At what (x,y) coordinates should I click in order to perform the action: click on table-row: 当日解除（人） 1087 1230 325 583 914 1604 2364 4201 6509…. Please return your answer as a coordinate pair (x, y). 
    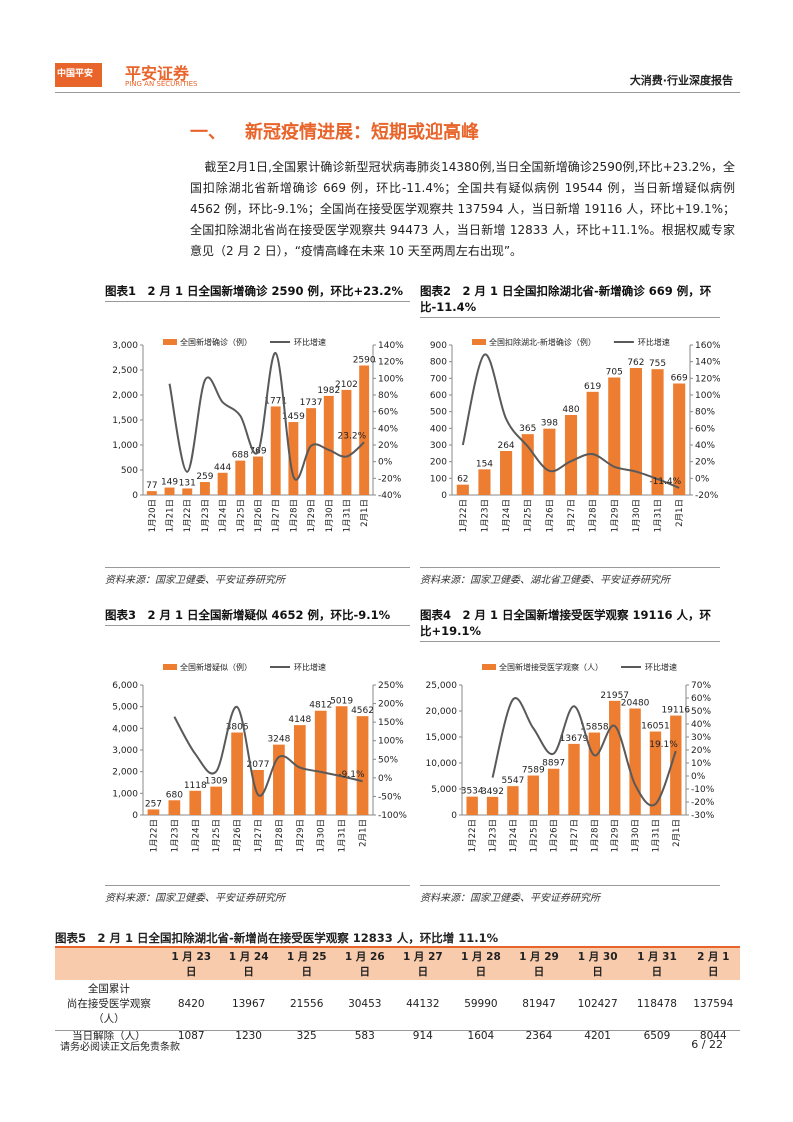
    Looking at the image, I should click on (397, 1035).